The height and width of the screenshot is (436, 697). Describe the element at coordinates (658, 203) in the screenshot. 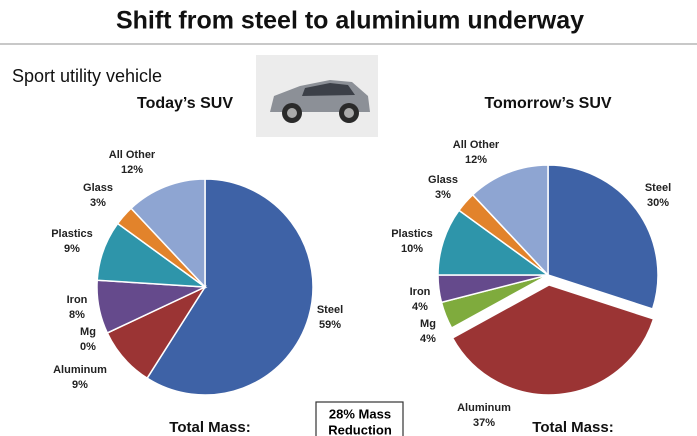

I see `slice-value: 30%` at that location.